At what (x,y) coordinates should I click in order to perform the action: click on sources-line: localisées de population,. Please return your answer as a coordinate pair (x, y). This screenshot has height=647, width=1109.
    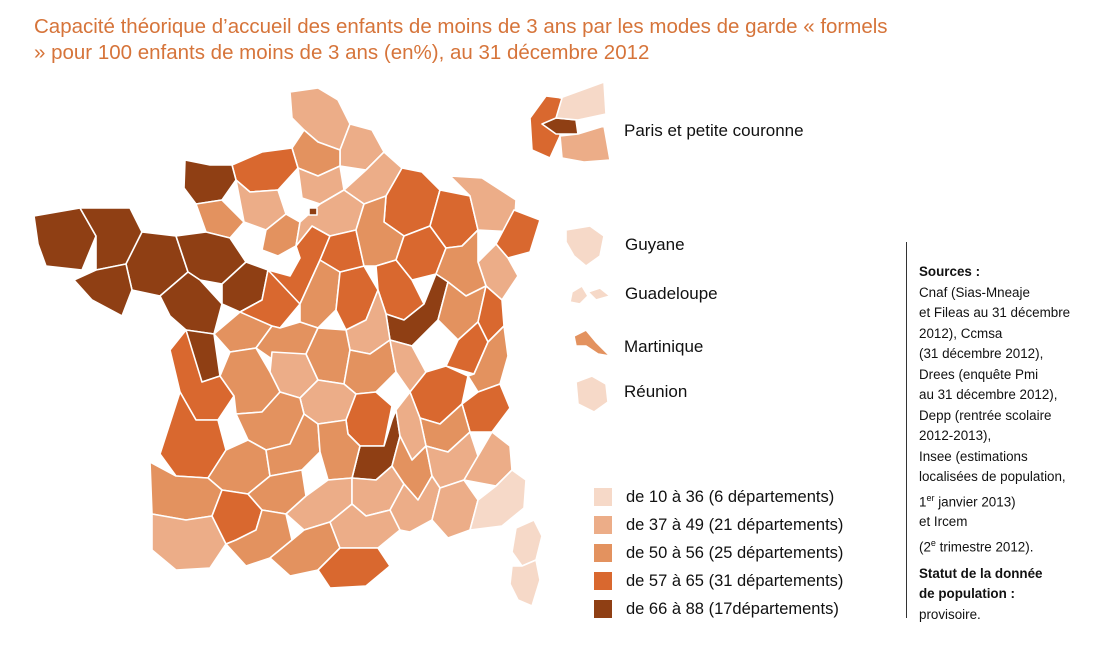
    Looking at the image, I should click on (992, 476).